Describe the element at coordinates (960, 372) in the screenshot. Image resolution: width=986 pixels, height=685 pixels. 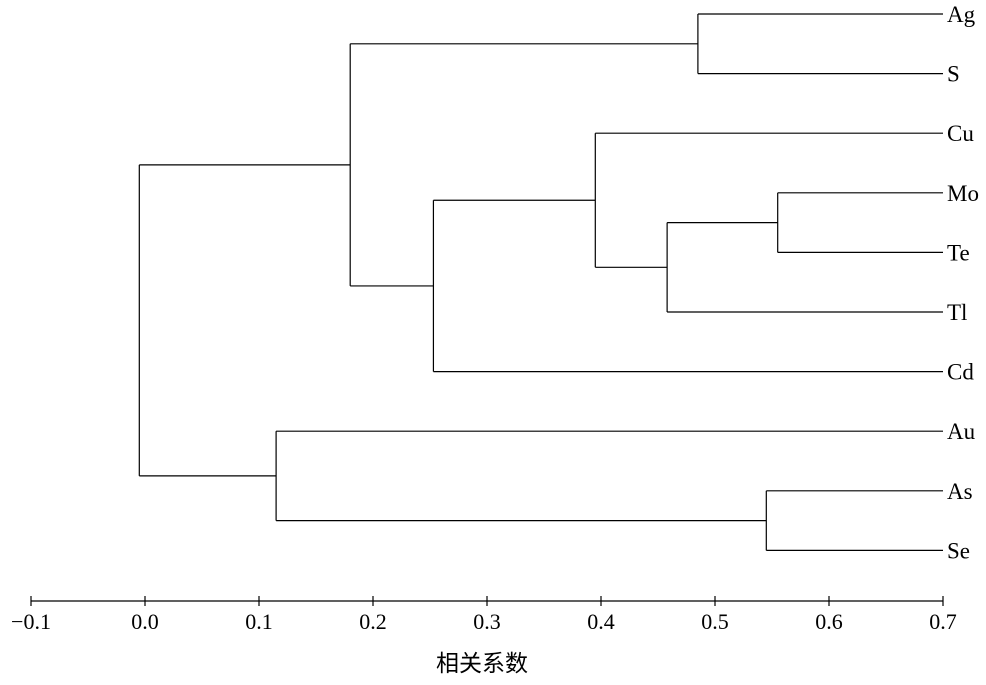
I see `leaf-label-cd: Cd` at that location.